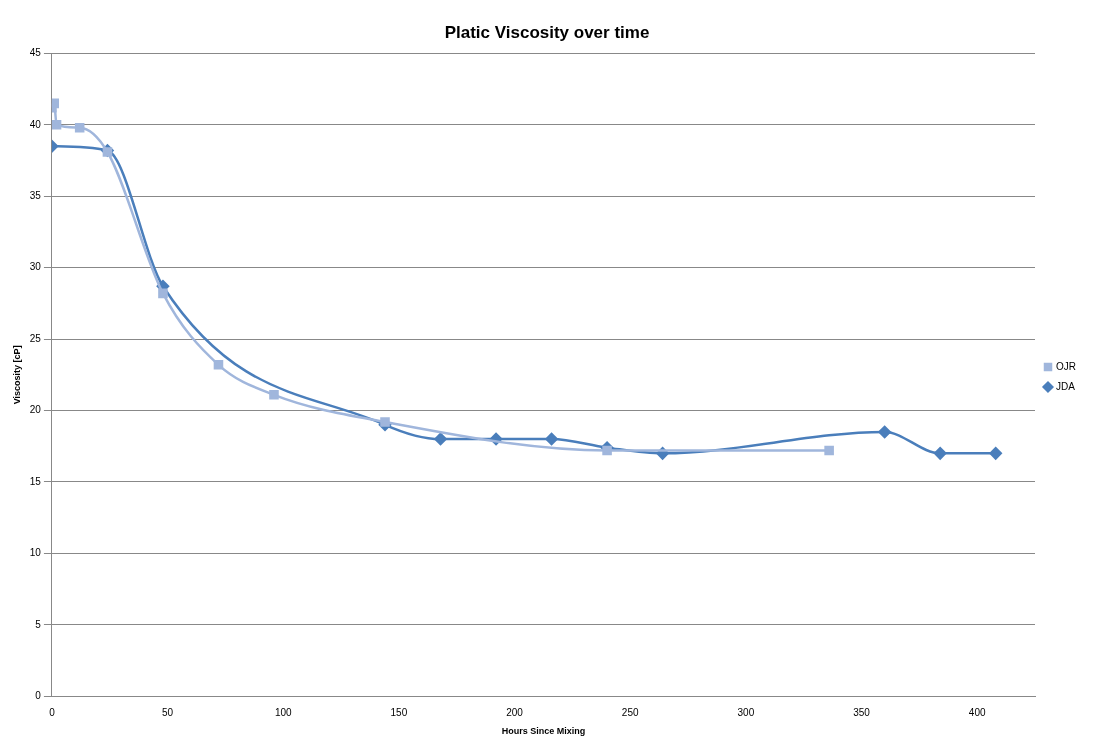 The image size is (1104, 749). I want to click on x-tick-label: 400, so click(977, 712).